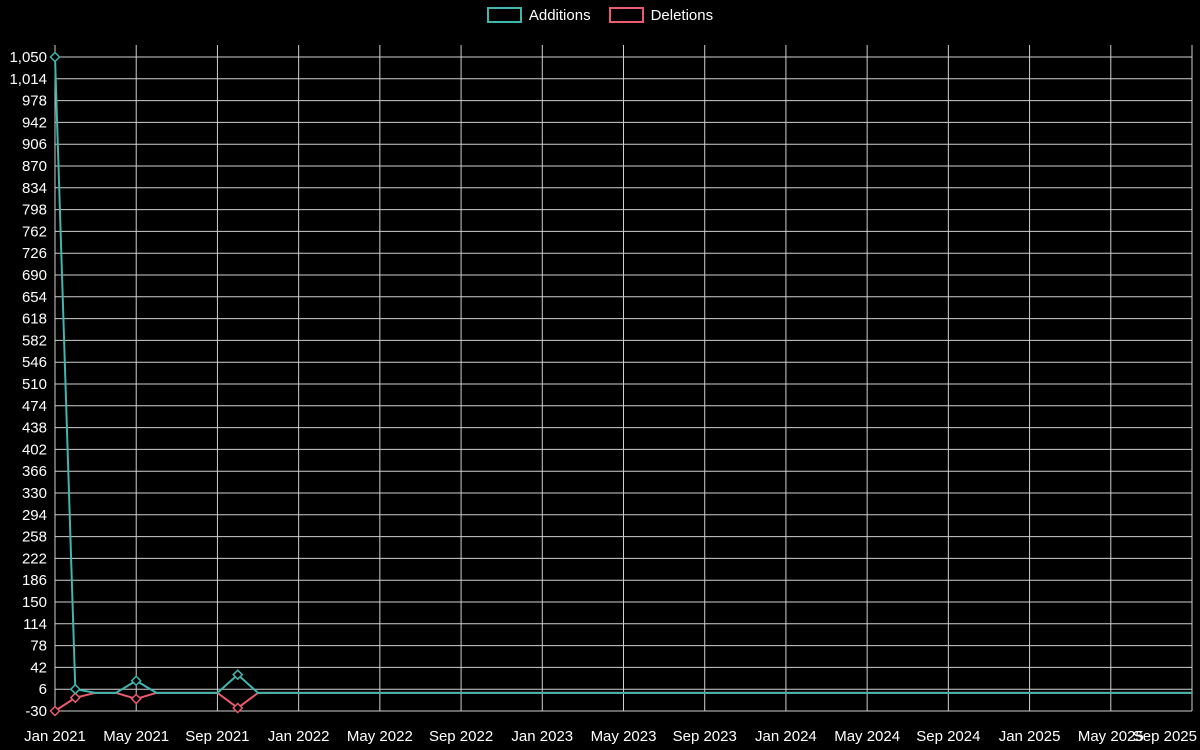 The width and height of the screenshot is (1200, 750). Describe the element at coordinates (705, 736) in the screenshot. I see `x-tick-label: Sep 2023` at that location.